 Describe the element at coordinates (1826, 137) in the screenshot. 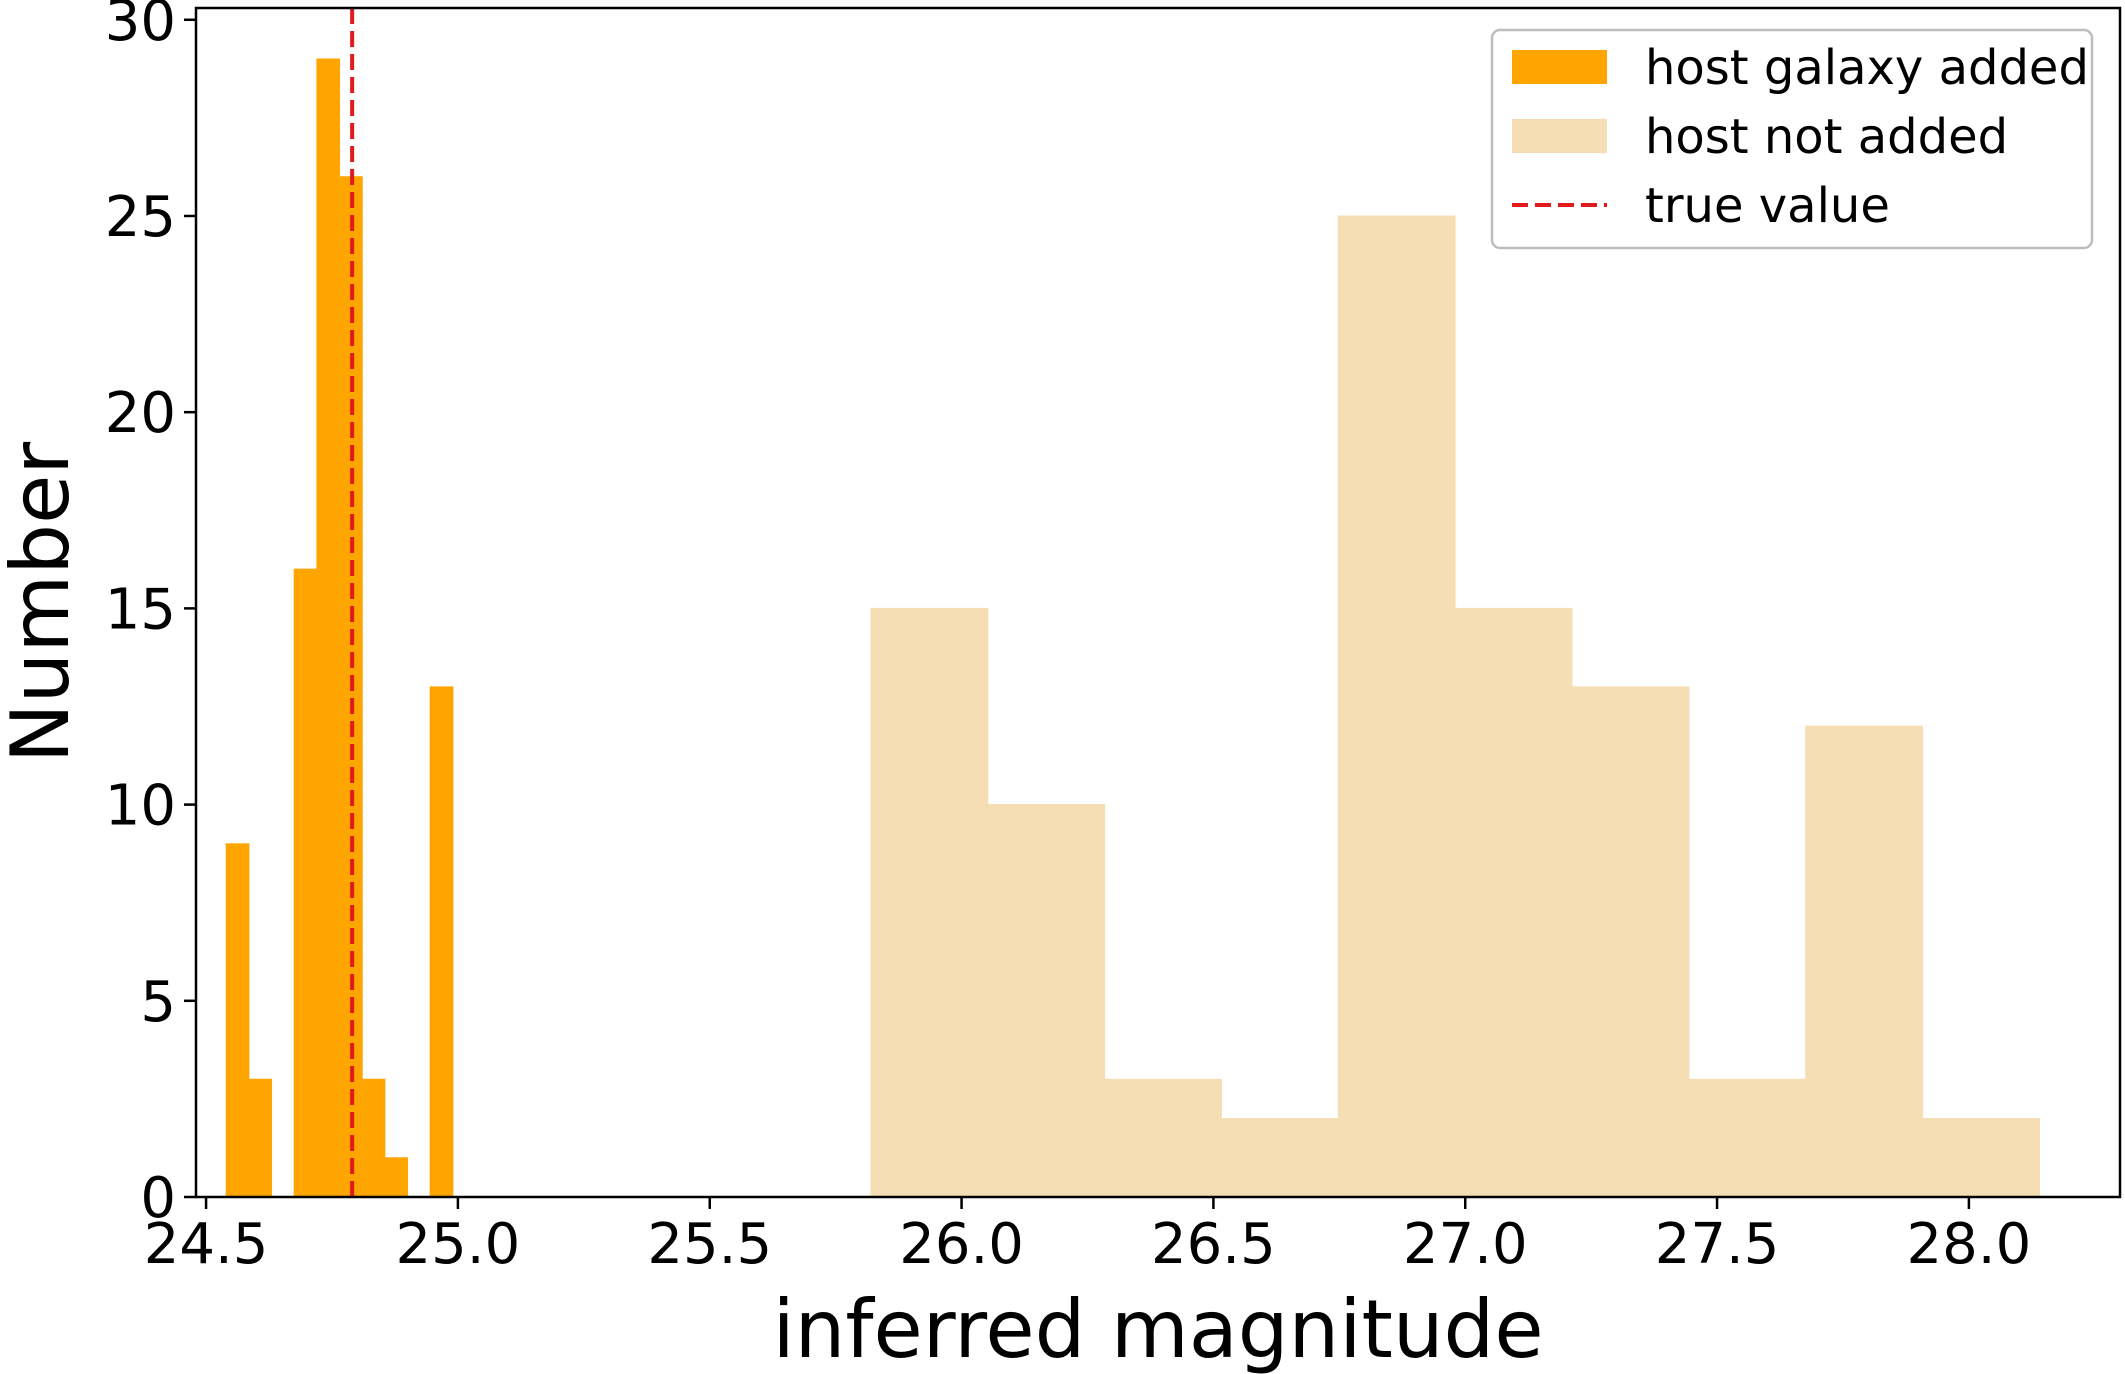

I see `legend-label-host-not-added: host not added` at that location.